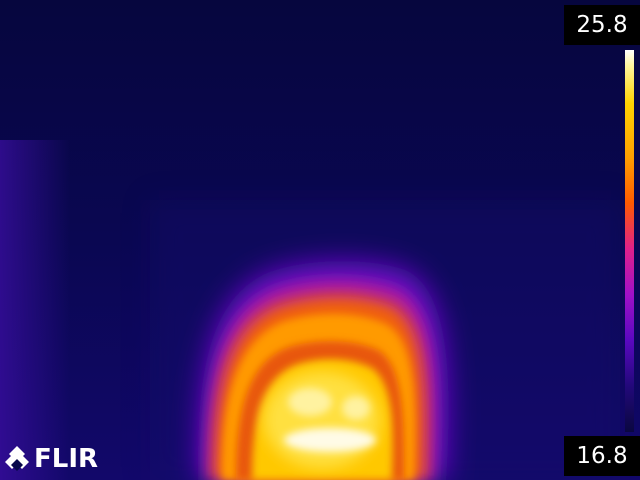 Image resolution: width=640 pixels, height=480 pixels. Describe the element at coordinates (66, 459) in the screenshot. I see `flir-logo-text: FLIR` at that location.